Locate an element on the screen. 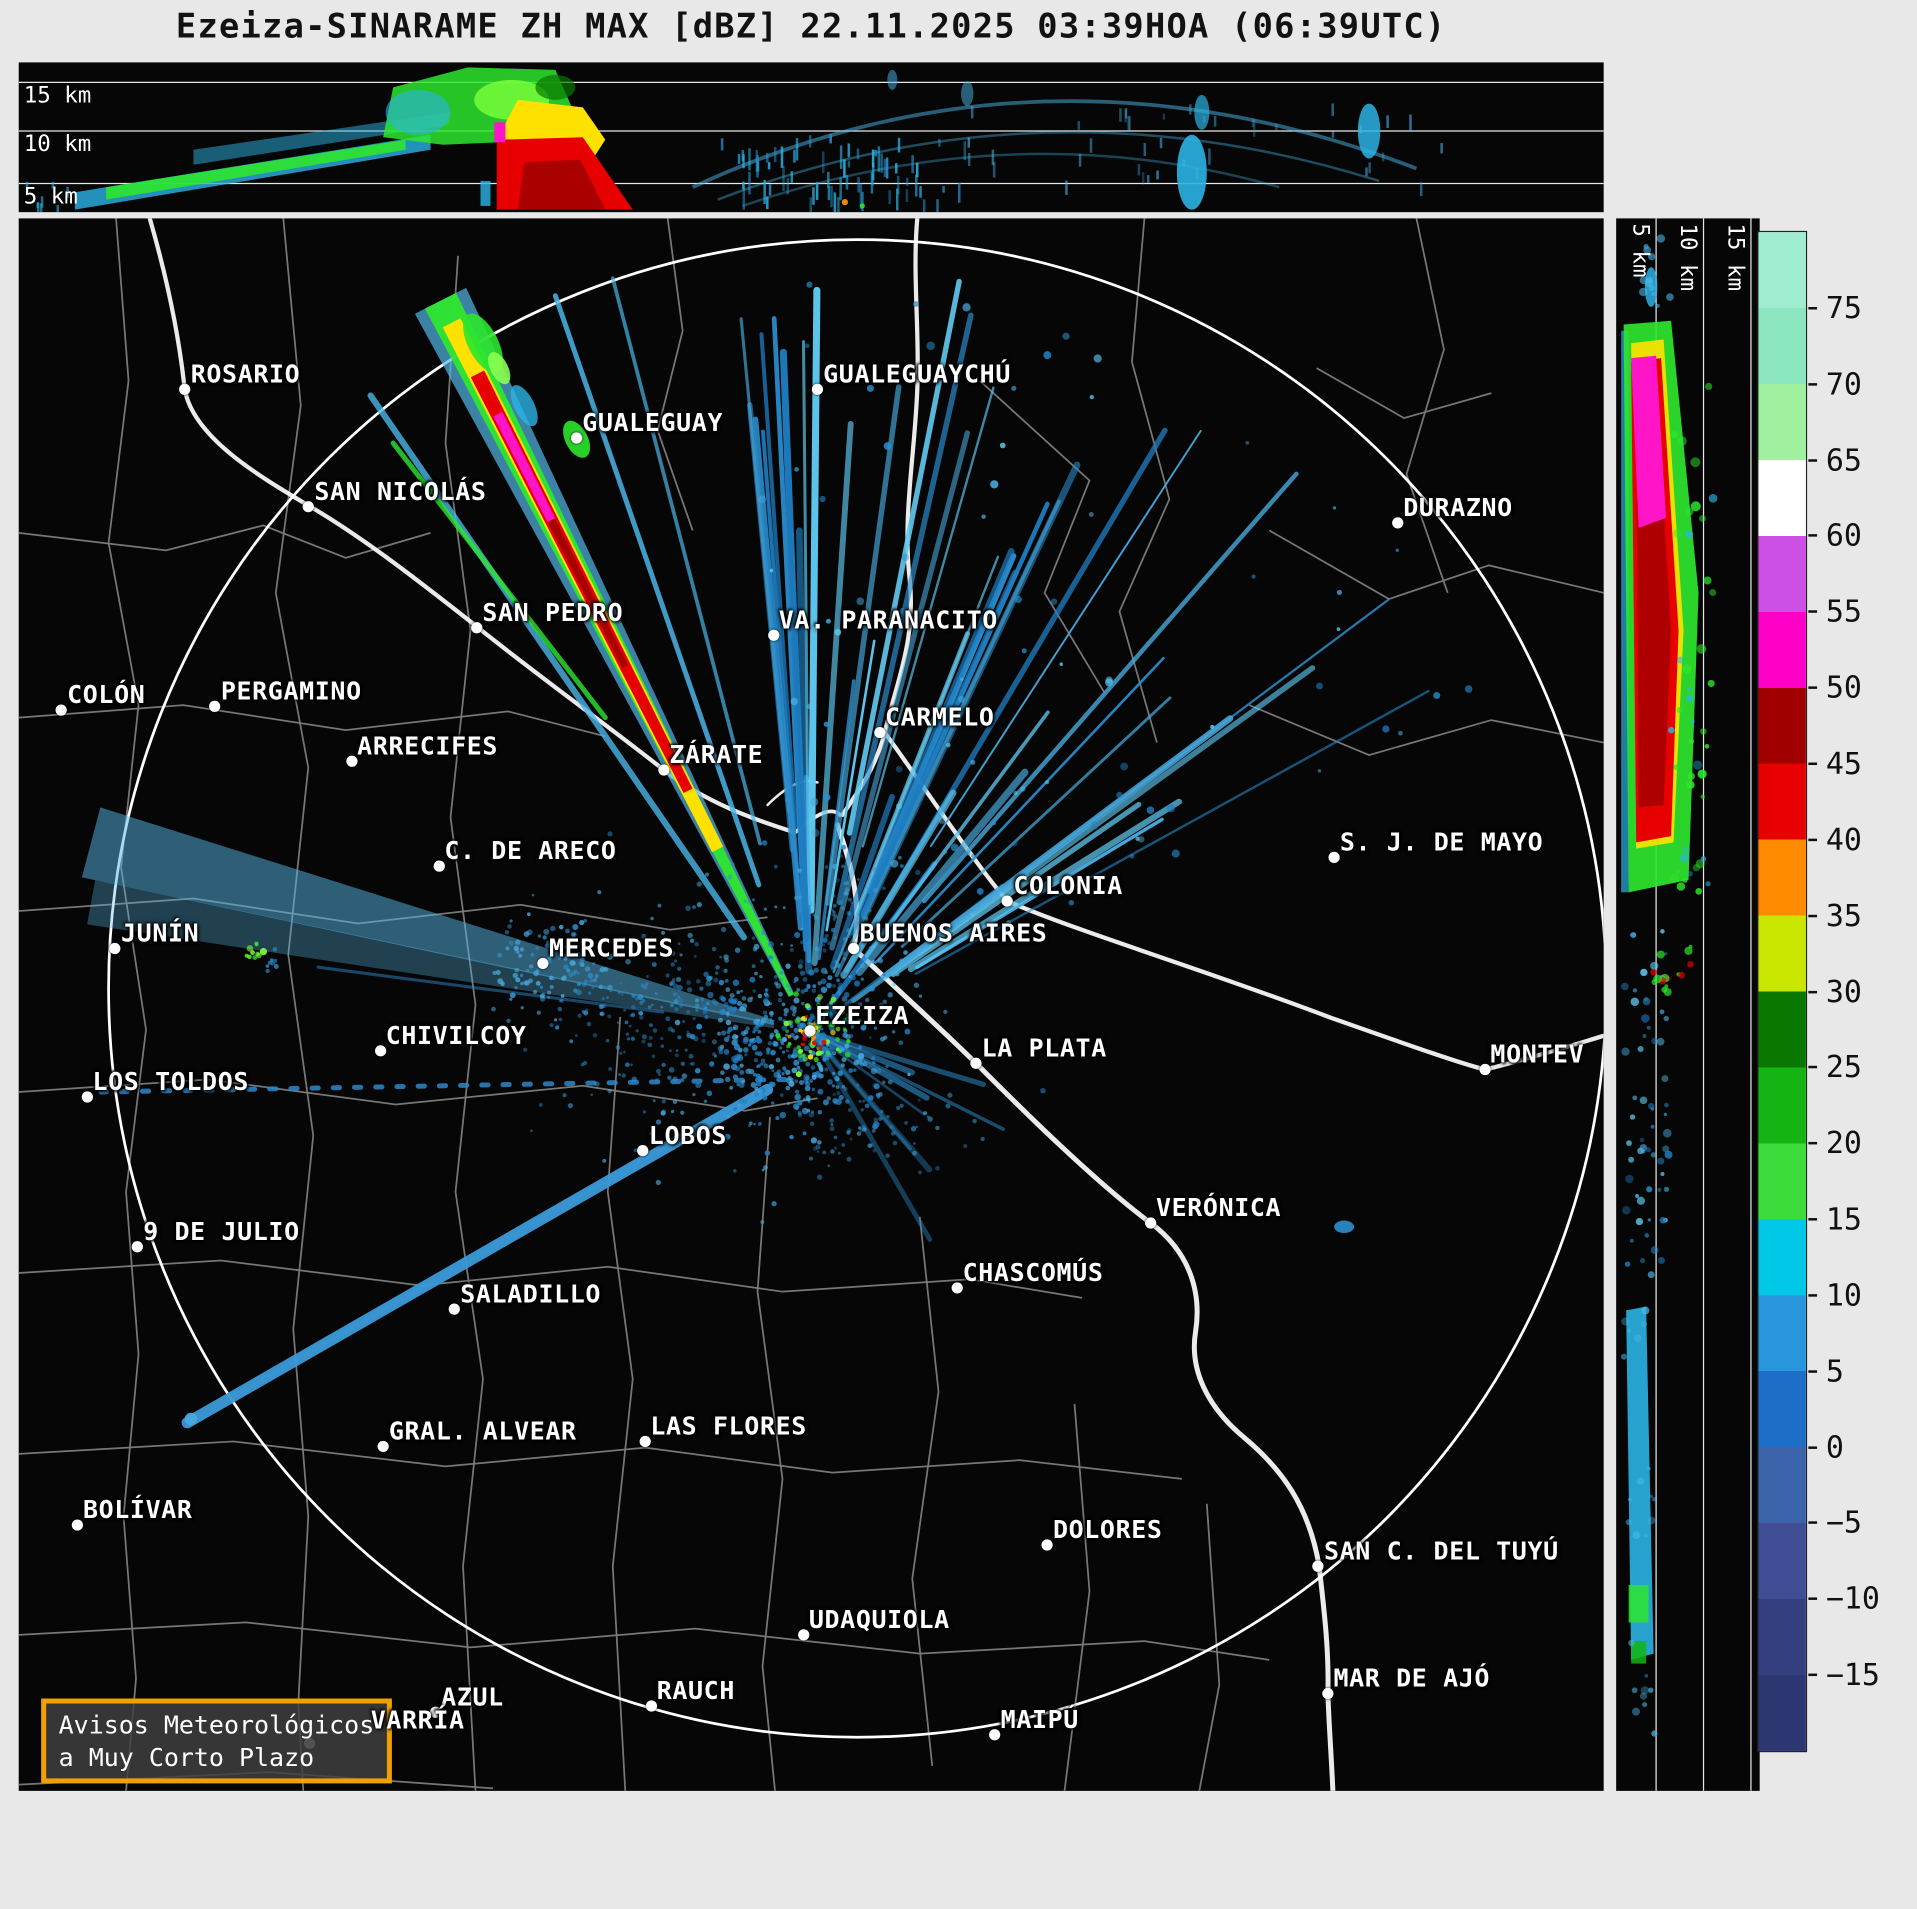  city-marker: MONTEV is located at coordinates (1531, 1057).